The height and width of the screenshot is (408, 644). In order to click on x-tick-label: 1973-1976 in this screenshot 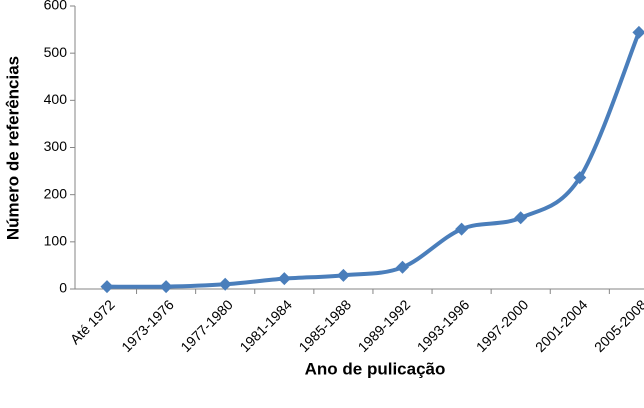, I will do `click(147, 325)`.